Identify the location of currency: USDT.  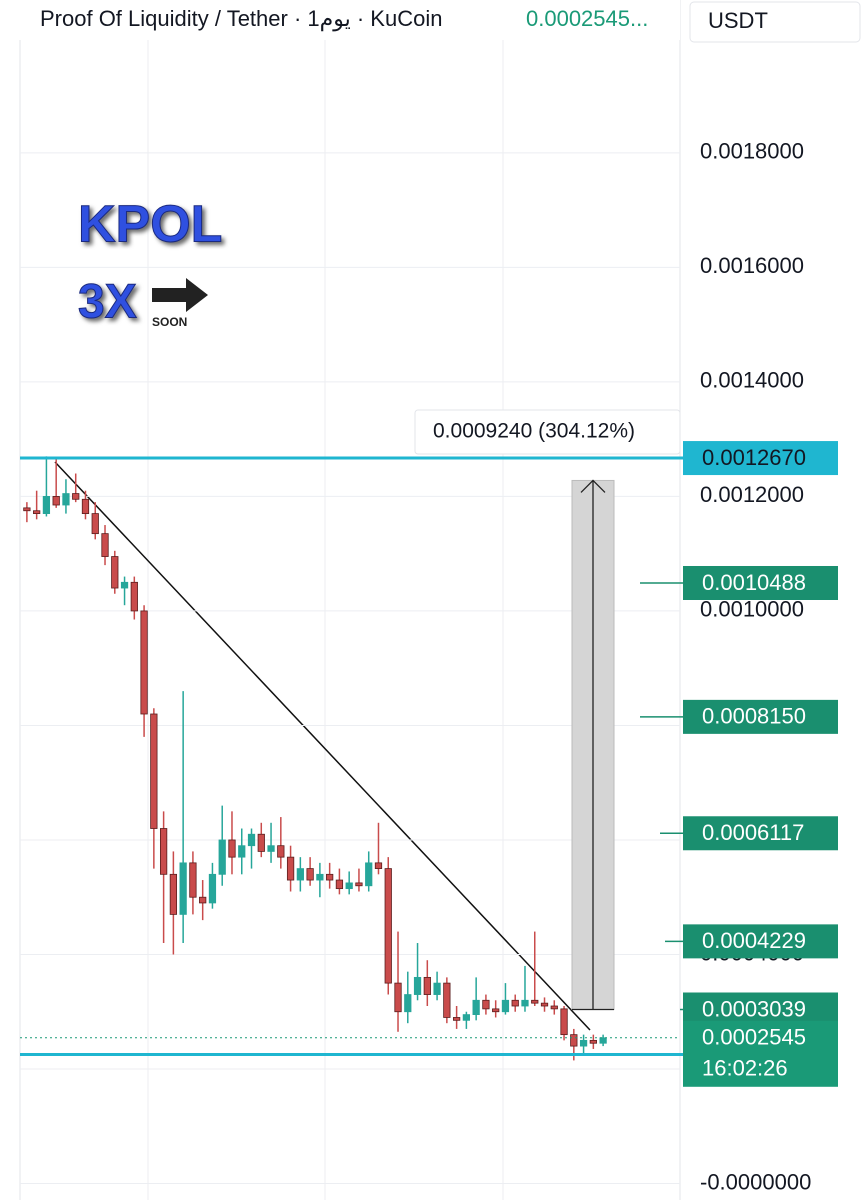
(738, 20).